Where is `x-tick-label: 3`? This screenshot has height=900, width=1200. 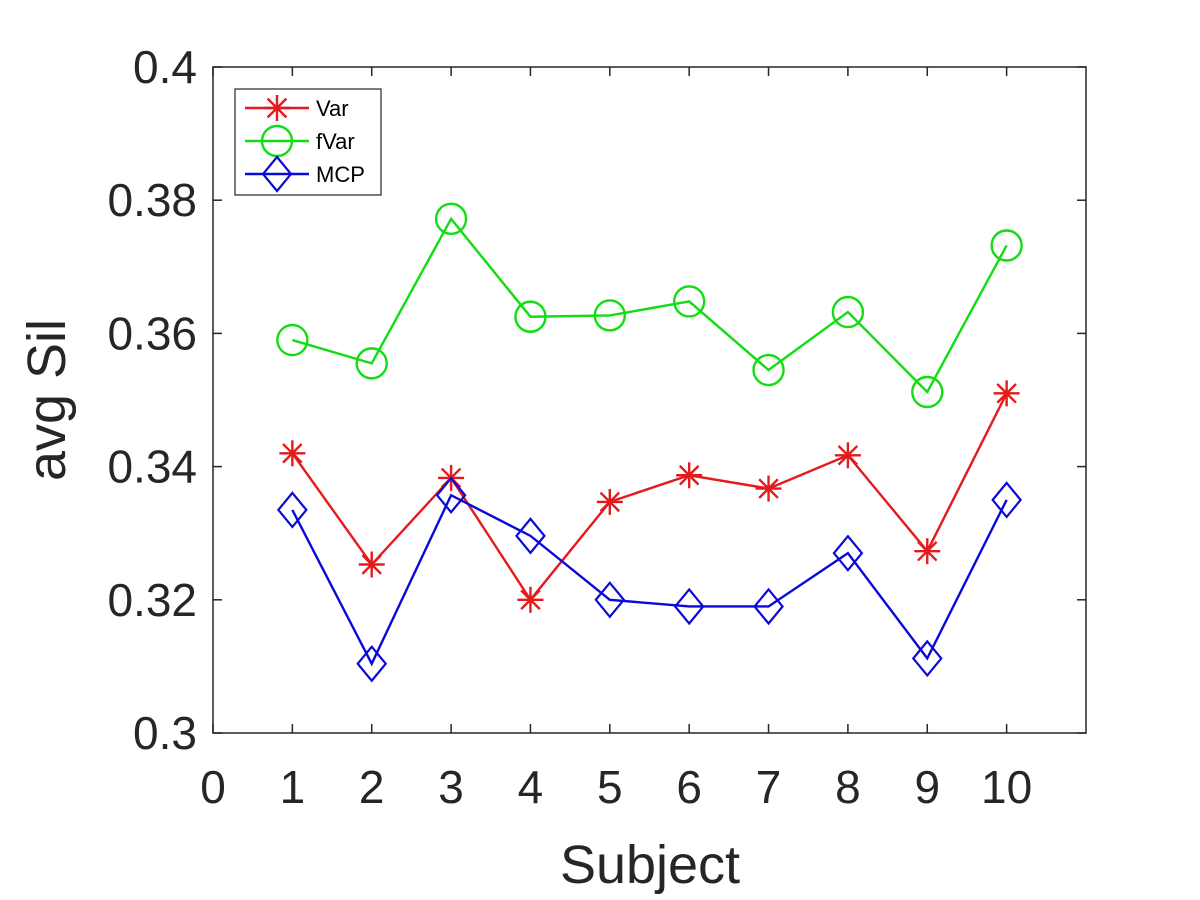
x-tick-label: 3 is located at coordinates (451, 787).